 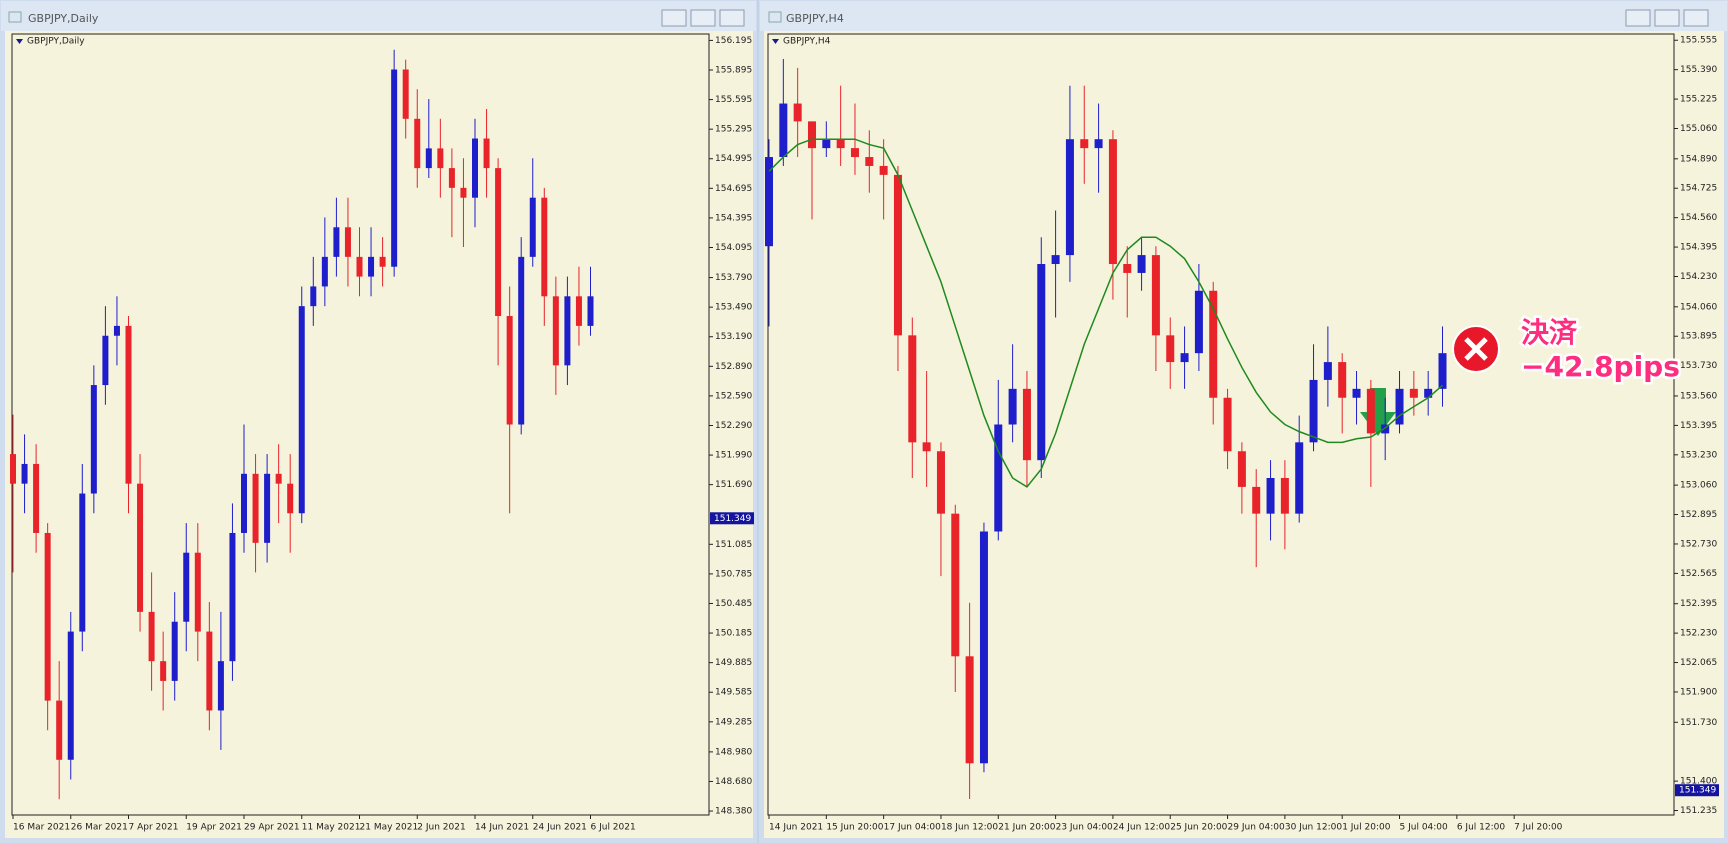 I want to click on y-tick-label: 148.380, so click(x=733, y=812).